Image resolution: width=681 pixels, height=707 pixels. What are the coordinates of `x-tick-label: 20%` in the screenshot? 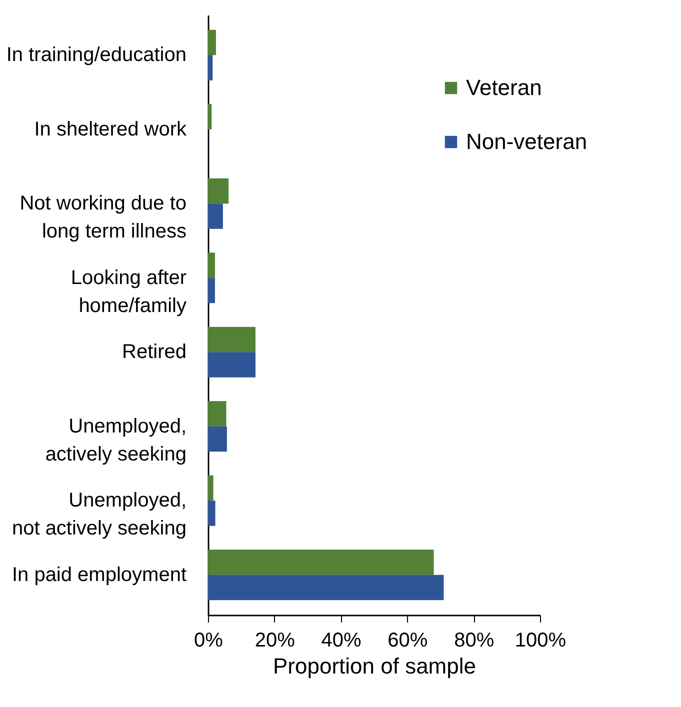 It's located at (275, 641).